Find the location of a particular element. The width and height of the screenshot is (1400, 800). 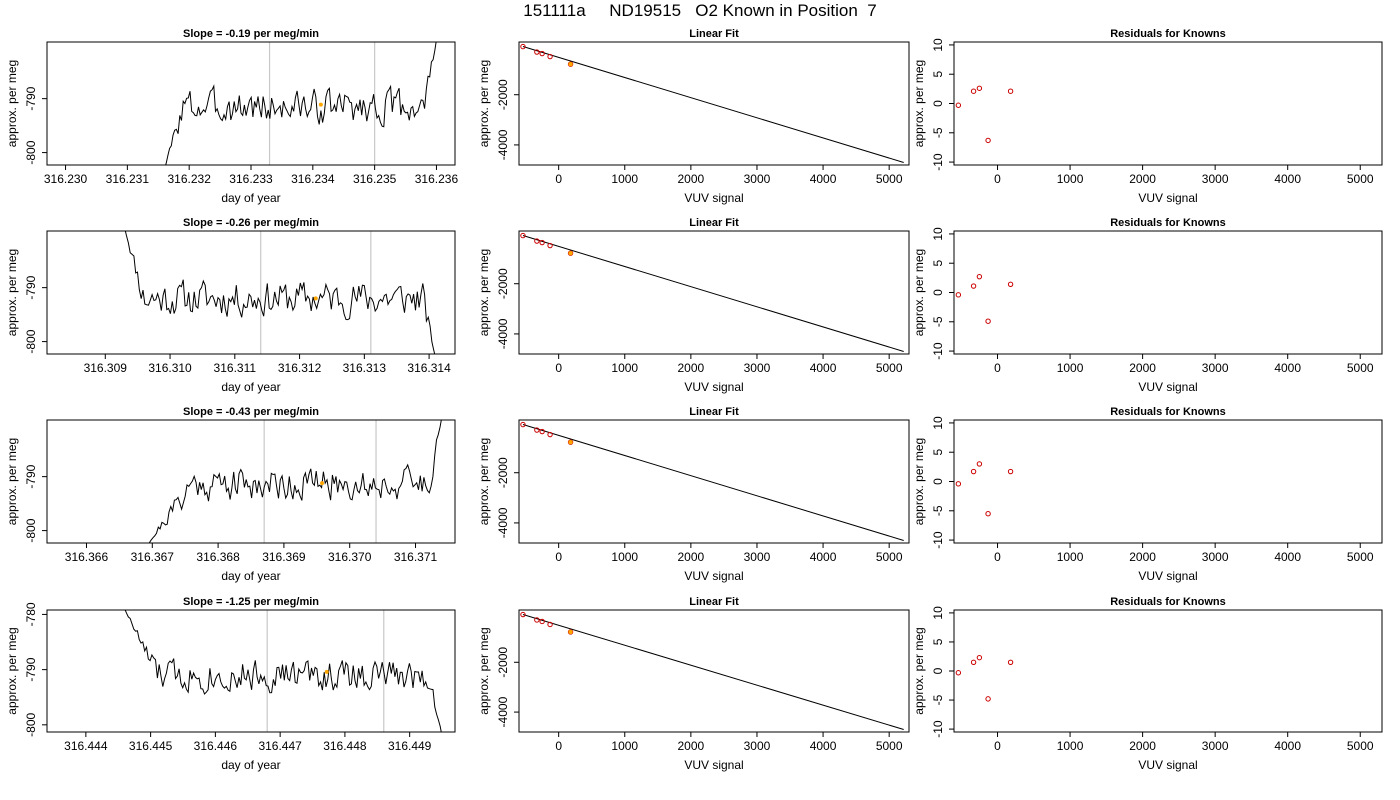

y-tick-label: -790 is located at coordinates (31, 98).